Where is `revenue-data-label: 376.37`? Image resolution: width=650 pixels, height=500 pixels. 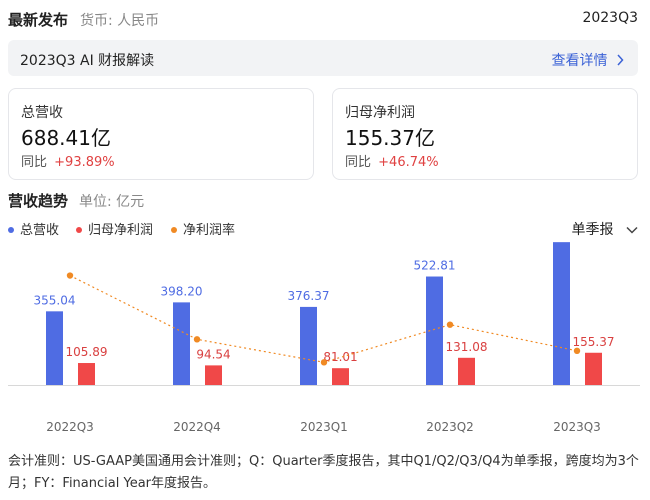
revenue-data-label: 376.37 is located at coordinates (309, 296).